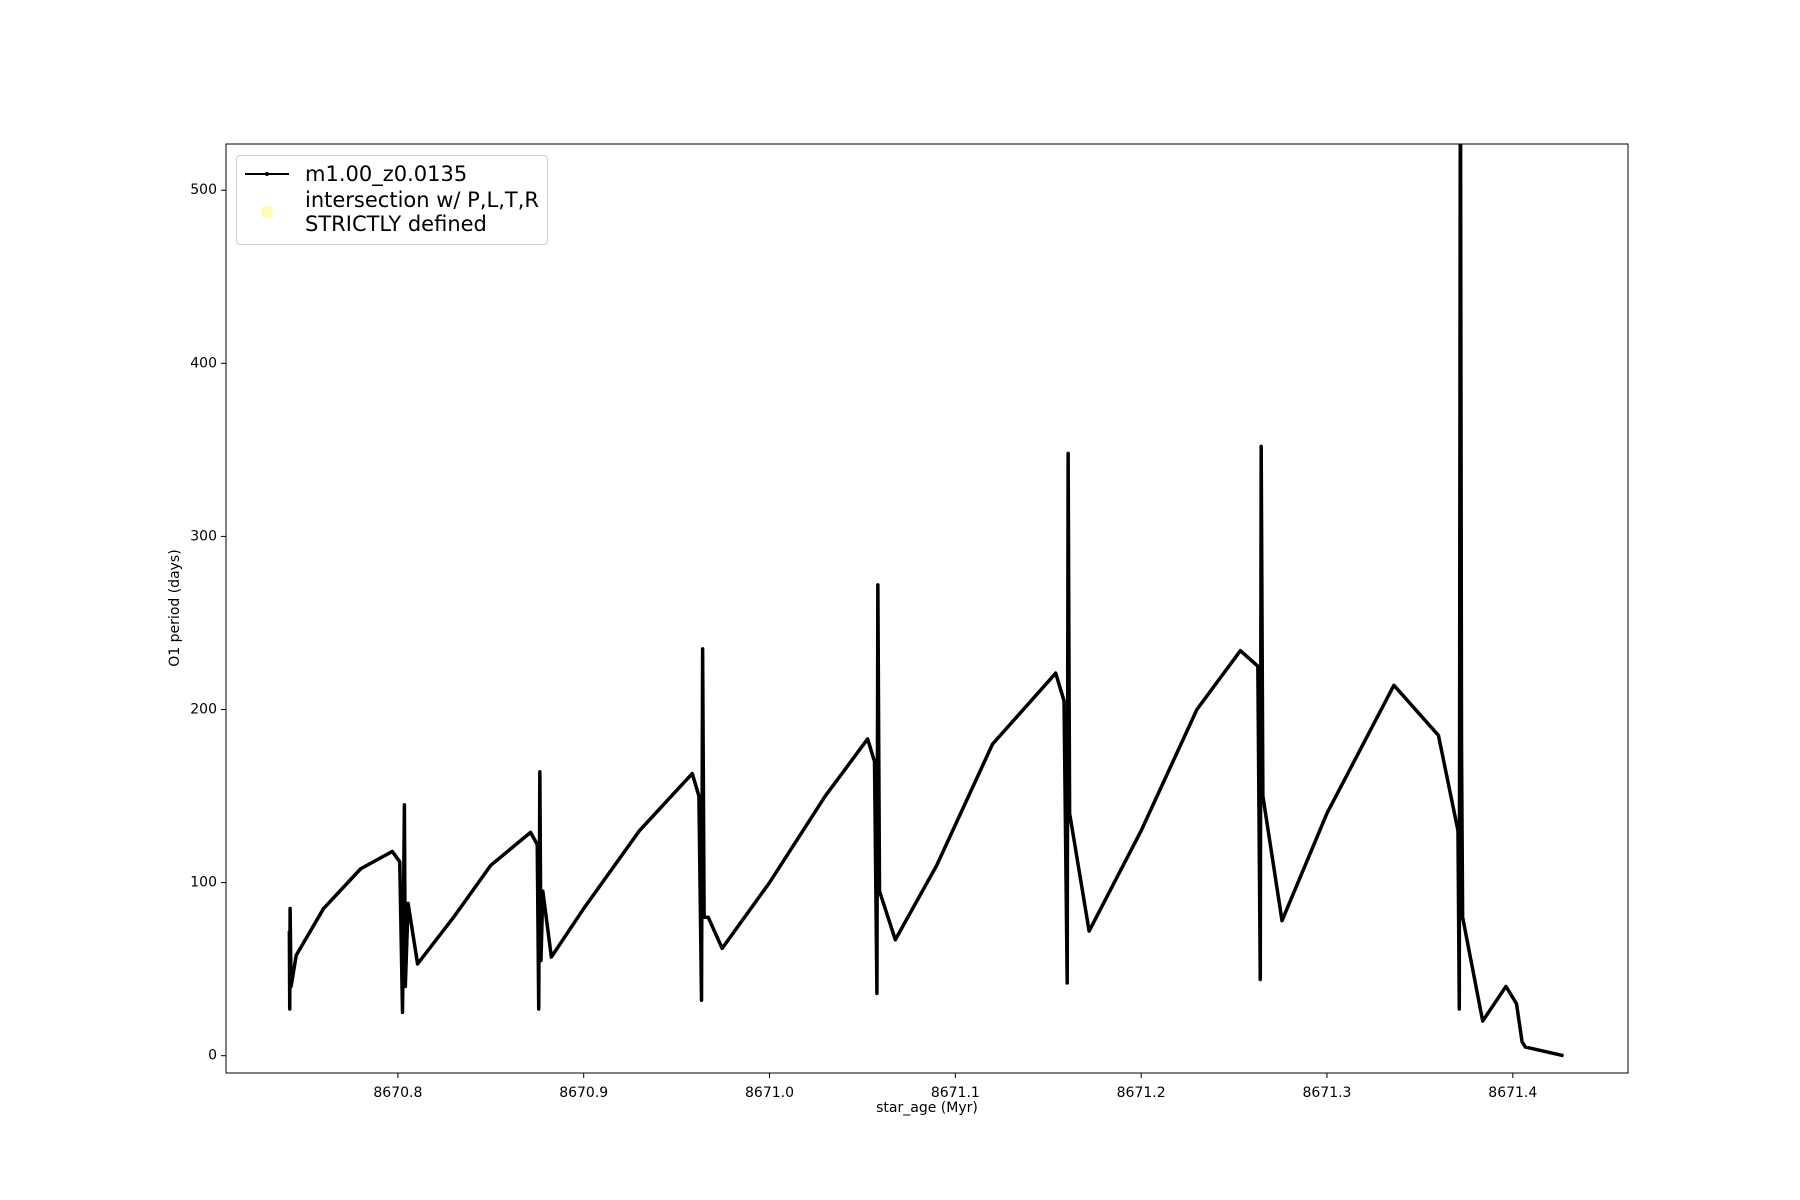  I want to click on legend-entry: m1.00_z0.0135, so click(392, 174).